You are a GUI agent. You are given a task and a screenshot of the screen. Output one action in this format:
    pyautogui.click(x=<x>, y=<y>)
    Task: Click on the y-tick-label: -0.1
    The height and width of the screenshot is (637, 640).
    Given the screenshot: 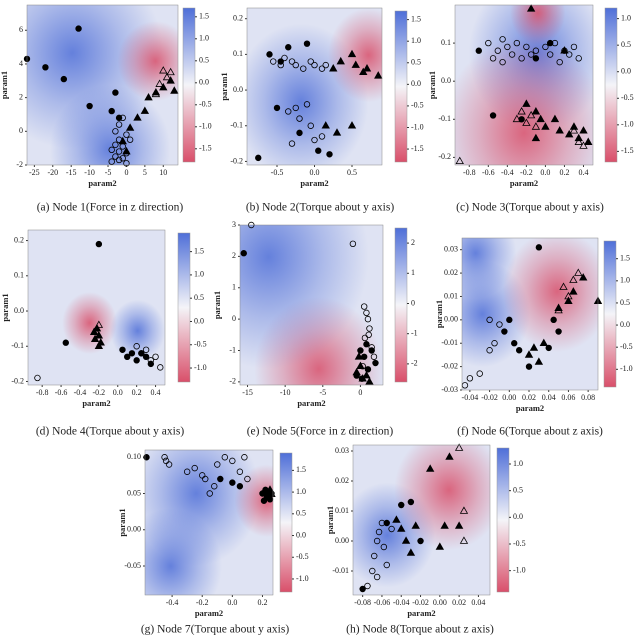 What is the action you would take?
    pyautogui.click(x=444, y=118)
    